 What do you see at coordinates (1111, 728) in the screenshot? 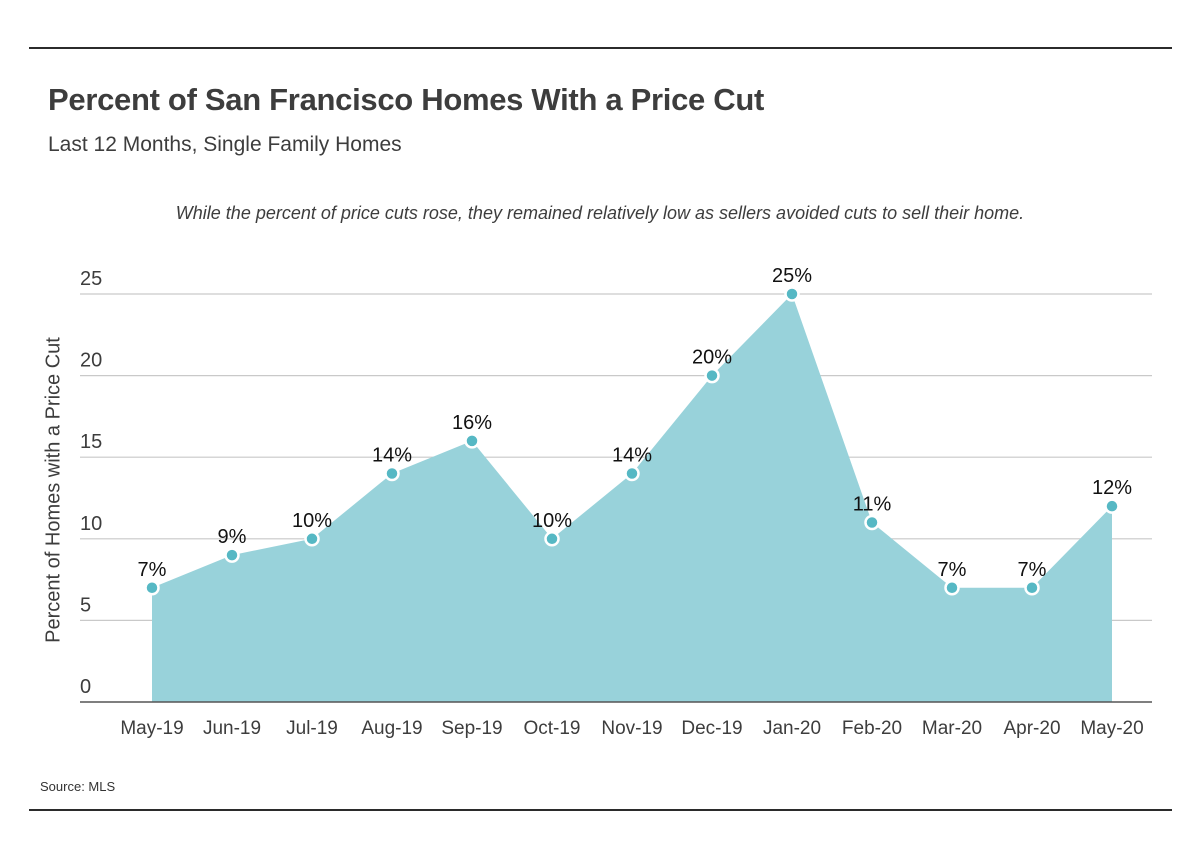
I see `x-tick-label: May-20` at bounding box center [1111, 728].